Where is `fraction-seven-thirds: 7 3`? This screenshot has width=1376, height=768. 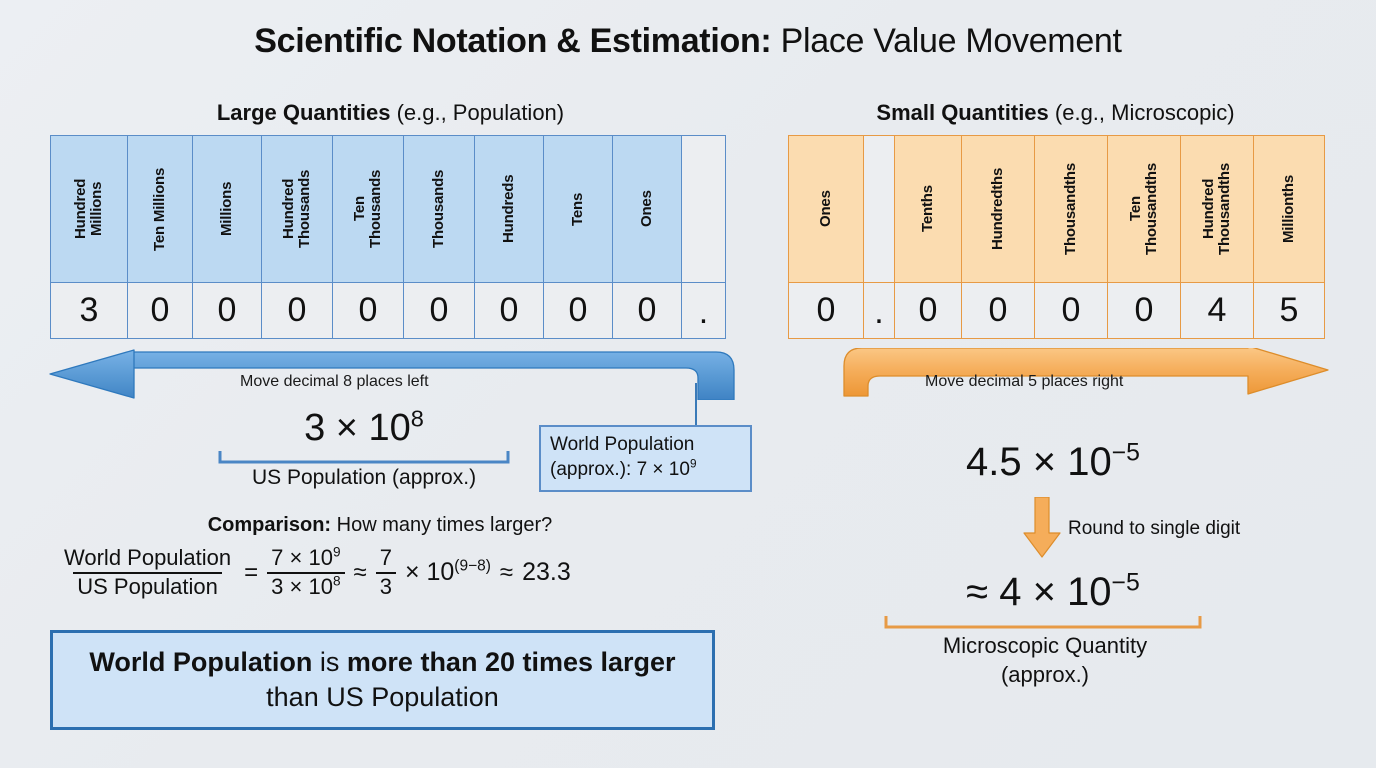 fraction-seven-thirds: 7 3 is located at coordinates (385, 572).